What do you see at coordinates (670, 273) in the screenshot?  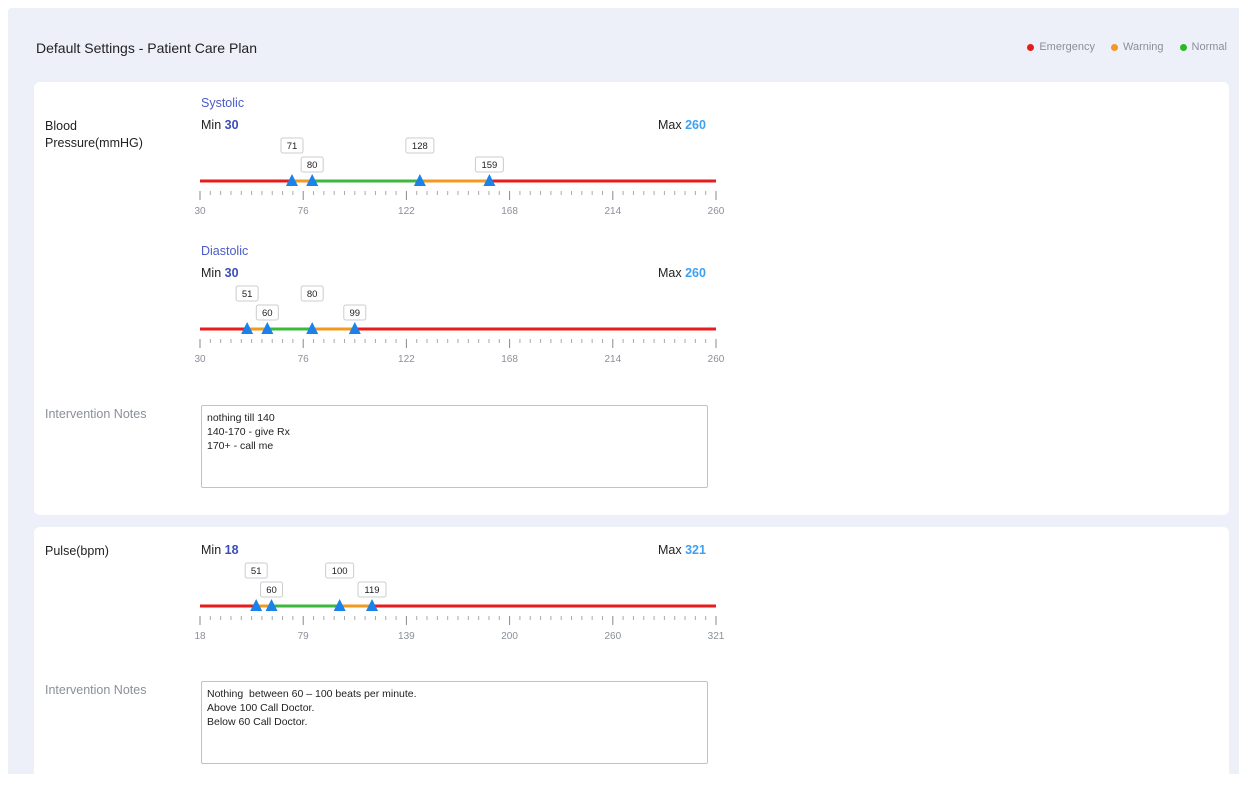 I see `diastolic-max-label: Max` at bounding box center [670, 273].